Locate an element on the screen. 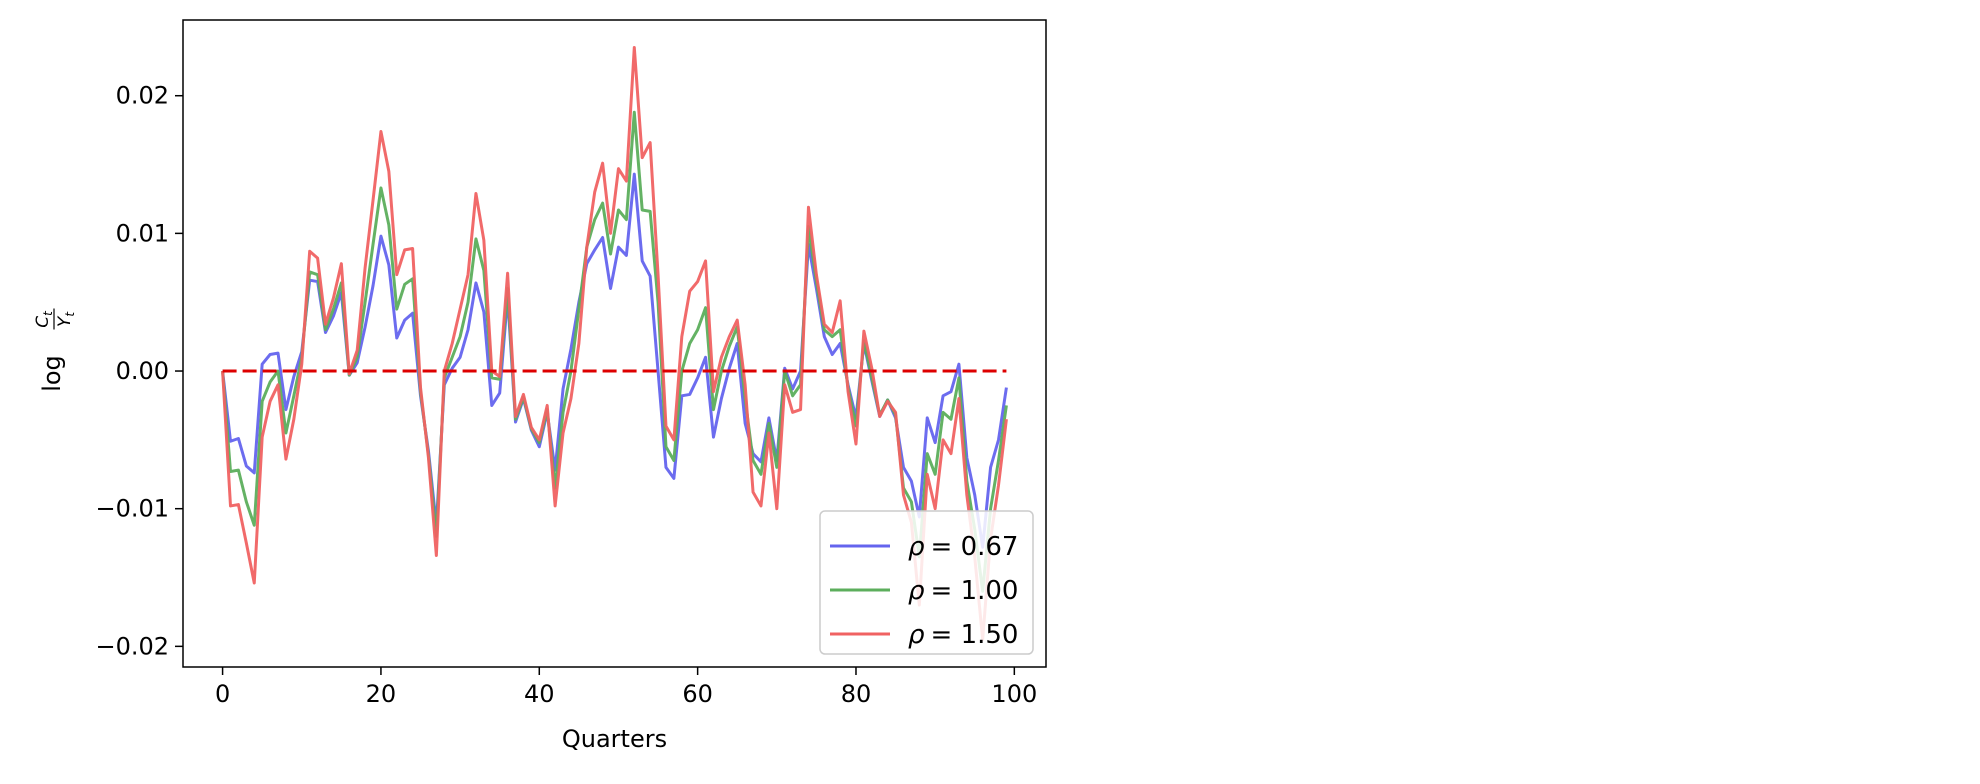  x-axis-label: Quarters is located at coordinates (614, 739).